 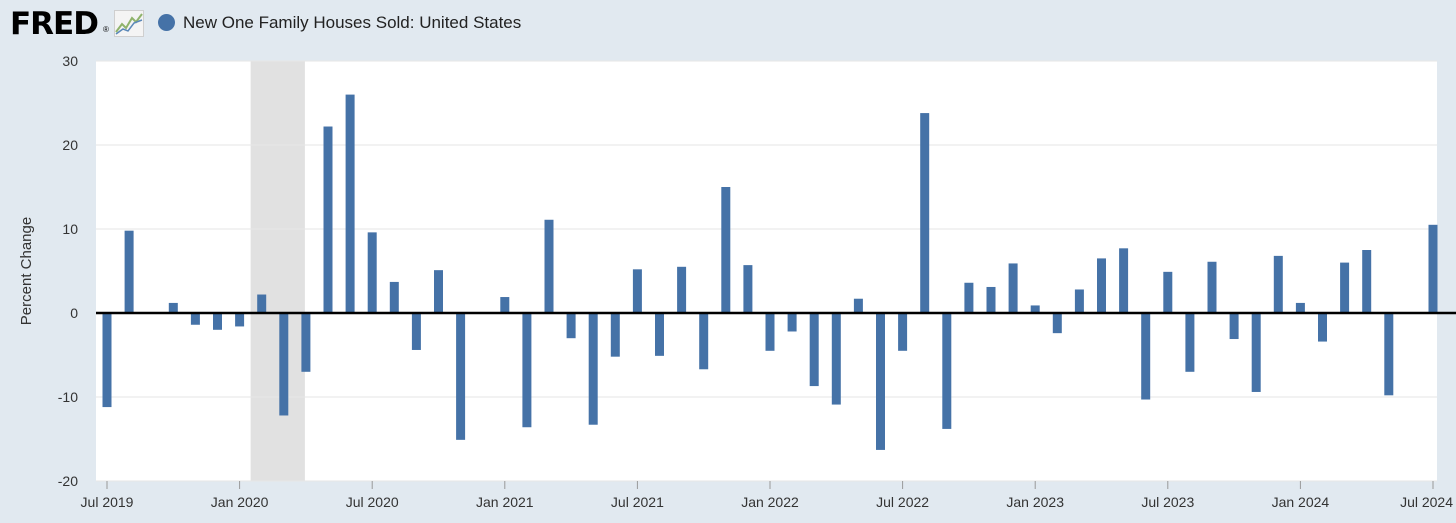 I want to click on bar: Aug 2022: 23.8, so click(x=925, y=213).